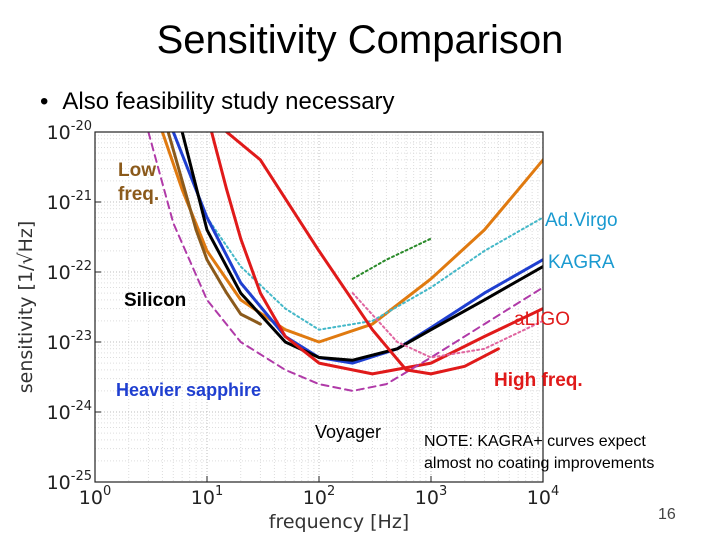 The width and height of the screenshot is (720, 540). What do you see at coordinates (138, 182) in the screenshot?
I see `annotation-low: Low freq.` at bounding box center [138, 182].